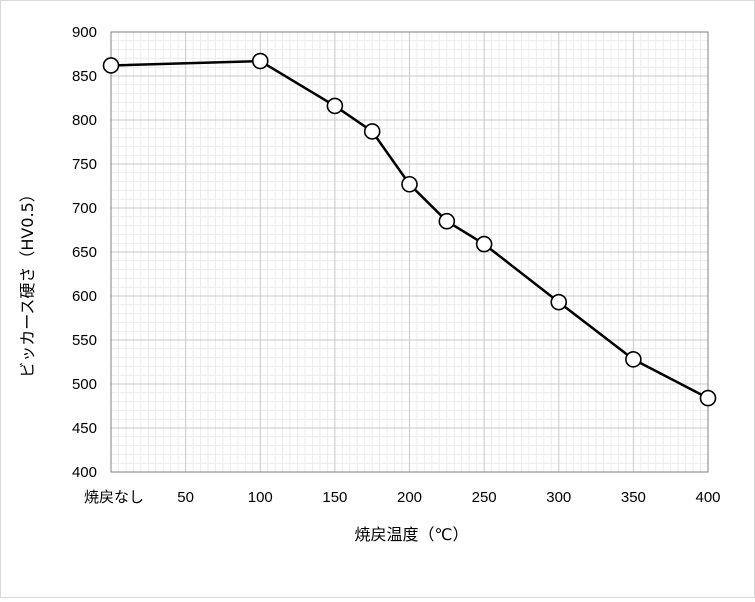 This screenshot has width=755, height=602. What do you see at coordinates (114, 497) in the screenshot?
I see `x-tick-label: 焼戻なし` at bounding box center [114, 497].